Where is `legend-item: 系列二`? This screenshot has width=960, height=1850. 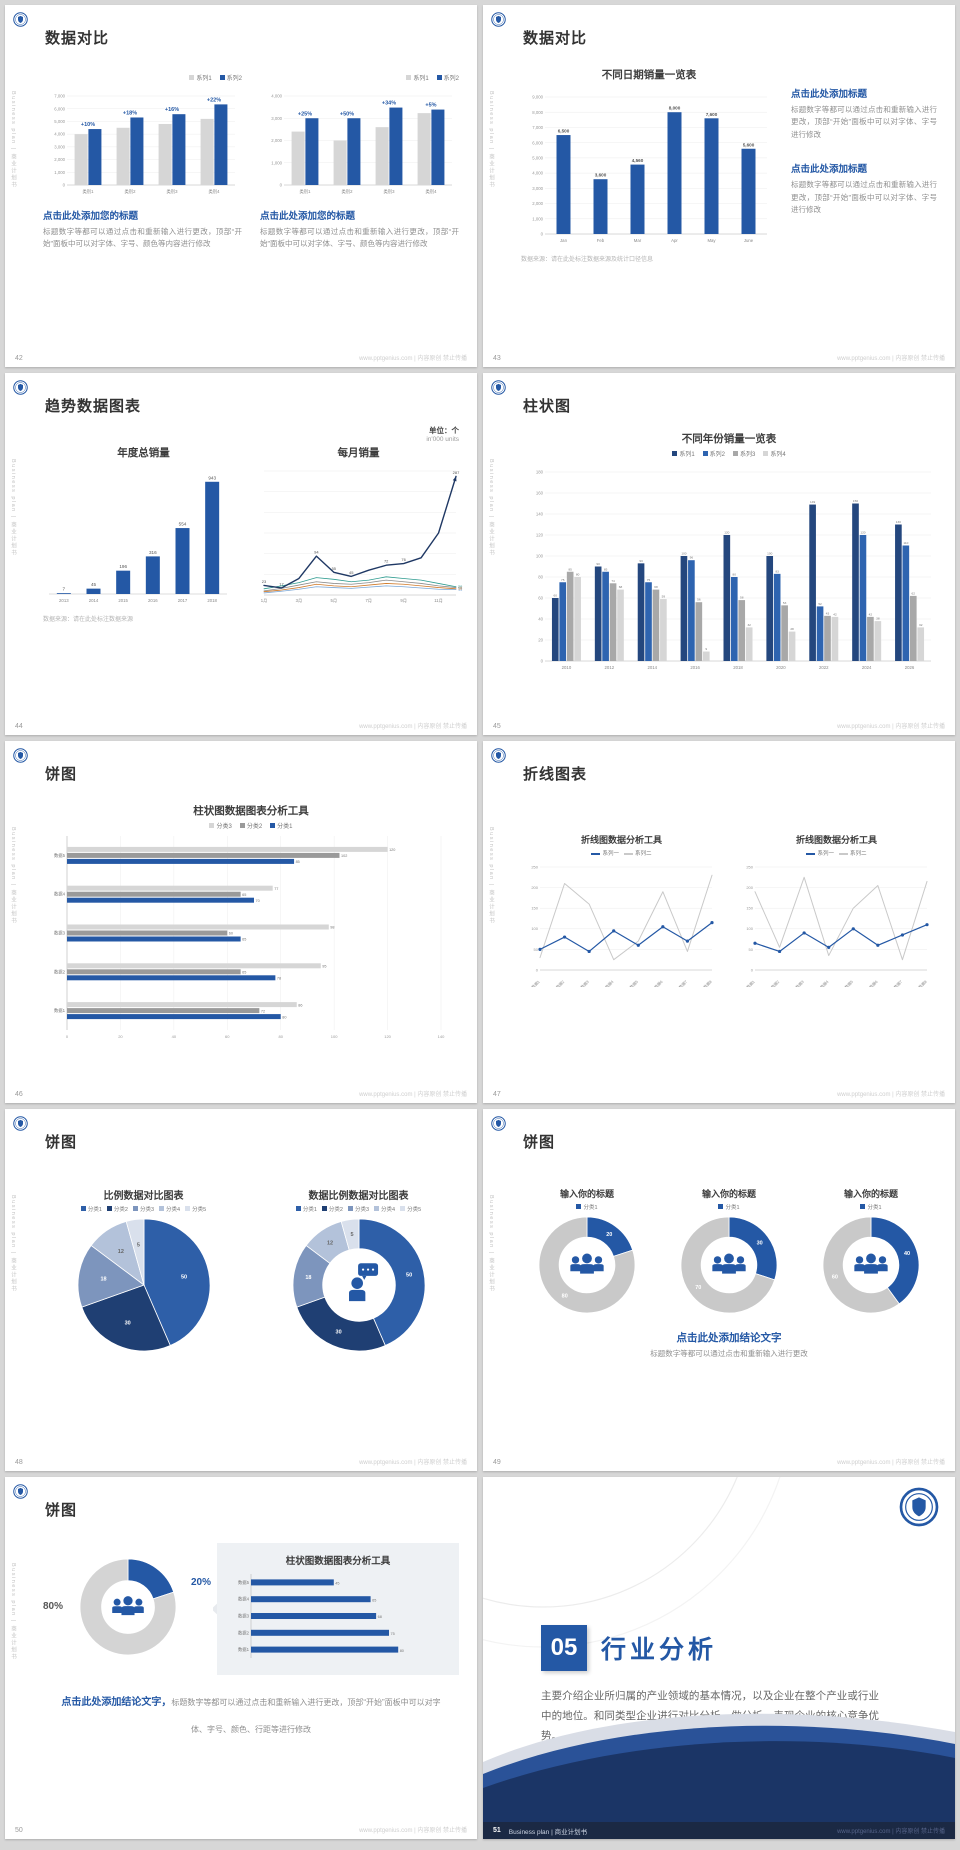 legend-item: 系列二 is located at coordinates (853, 853).